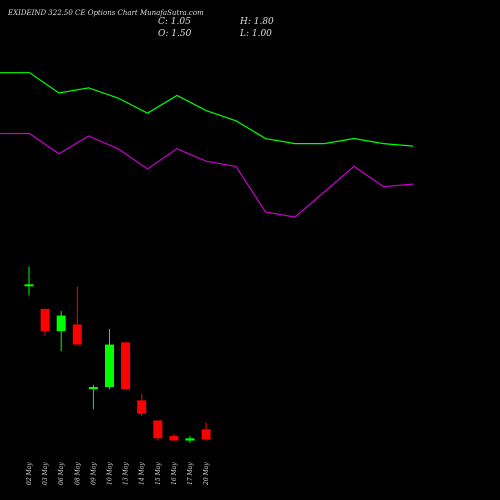 The height and width of the screenshot is (500, 500). Describe the element at coordinates (207, 175) in the screenshot. I see `lower-indicator-line` at that location.